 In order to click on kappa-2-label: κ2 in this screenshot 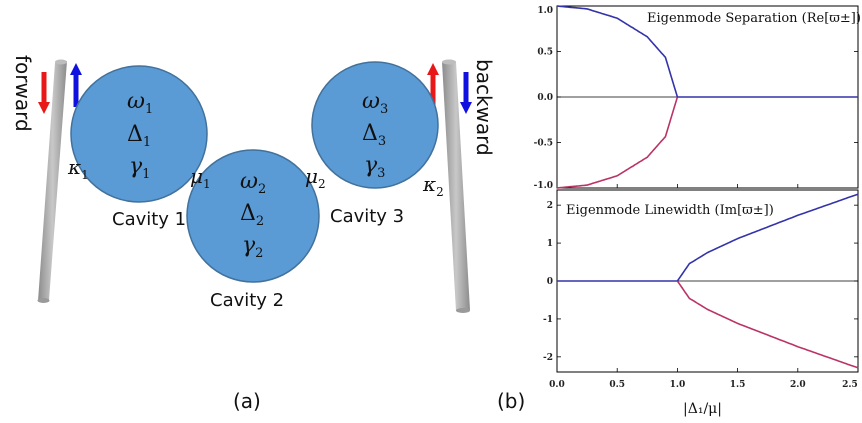, I will do `click(433, 185)`.